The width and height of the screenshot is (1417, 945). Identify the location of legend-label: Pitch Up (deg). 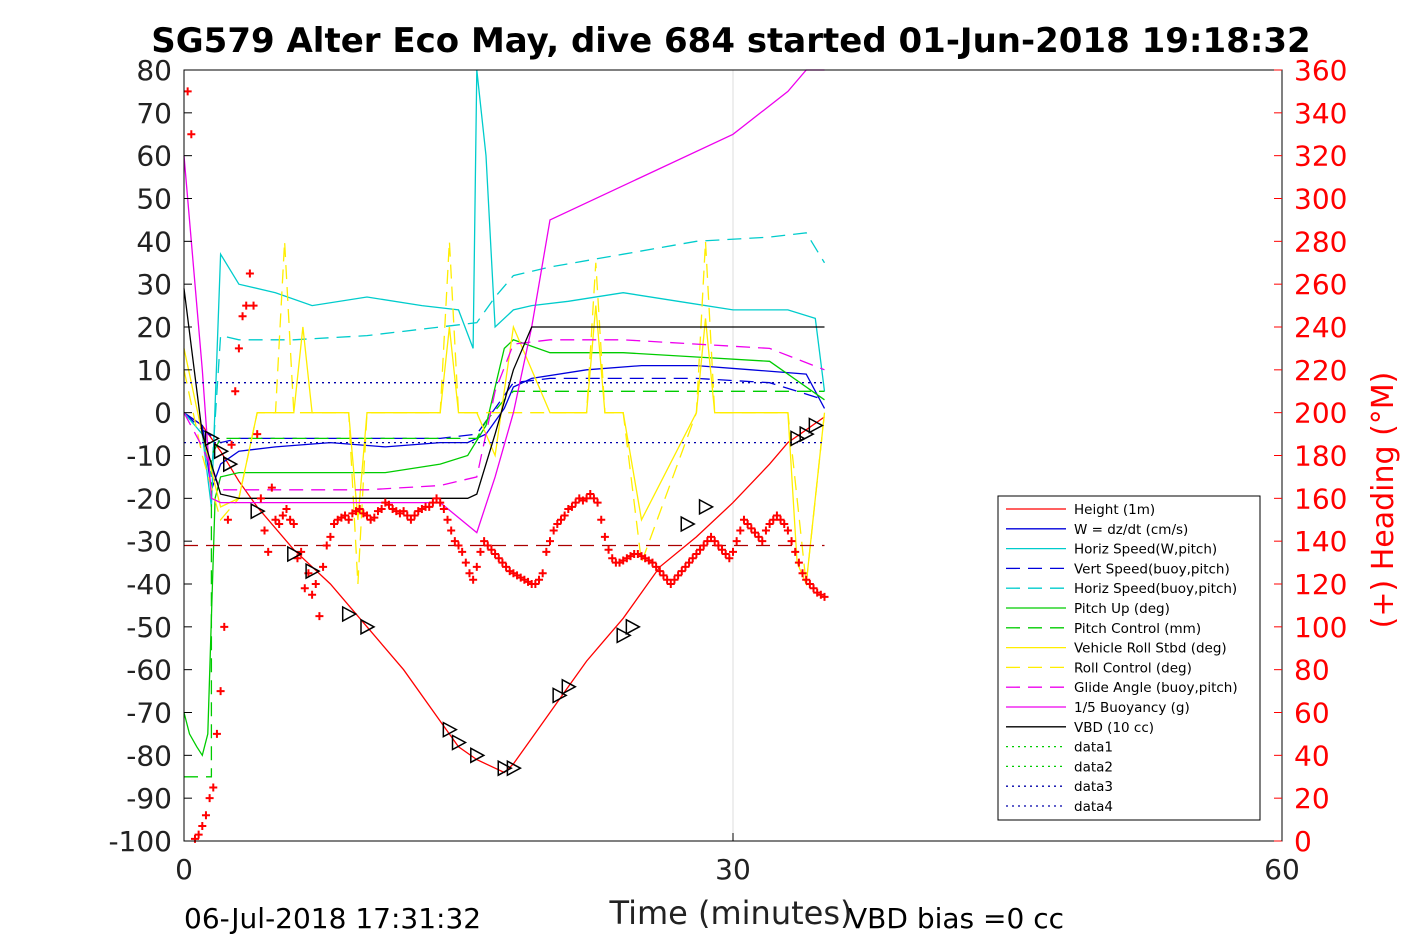
(1122, 609).